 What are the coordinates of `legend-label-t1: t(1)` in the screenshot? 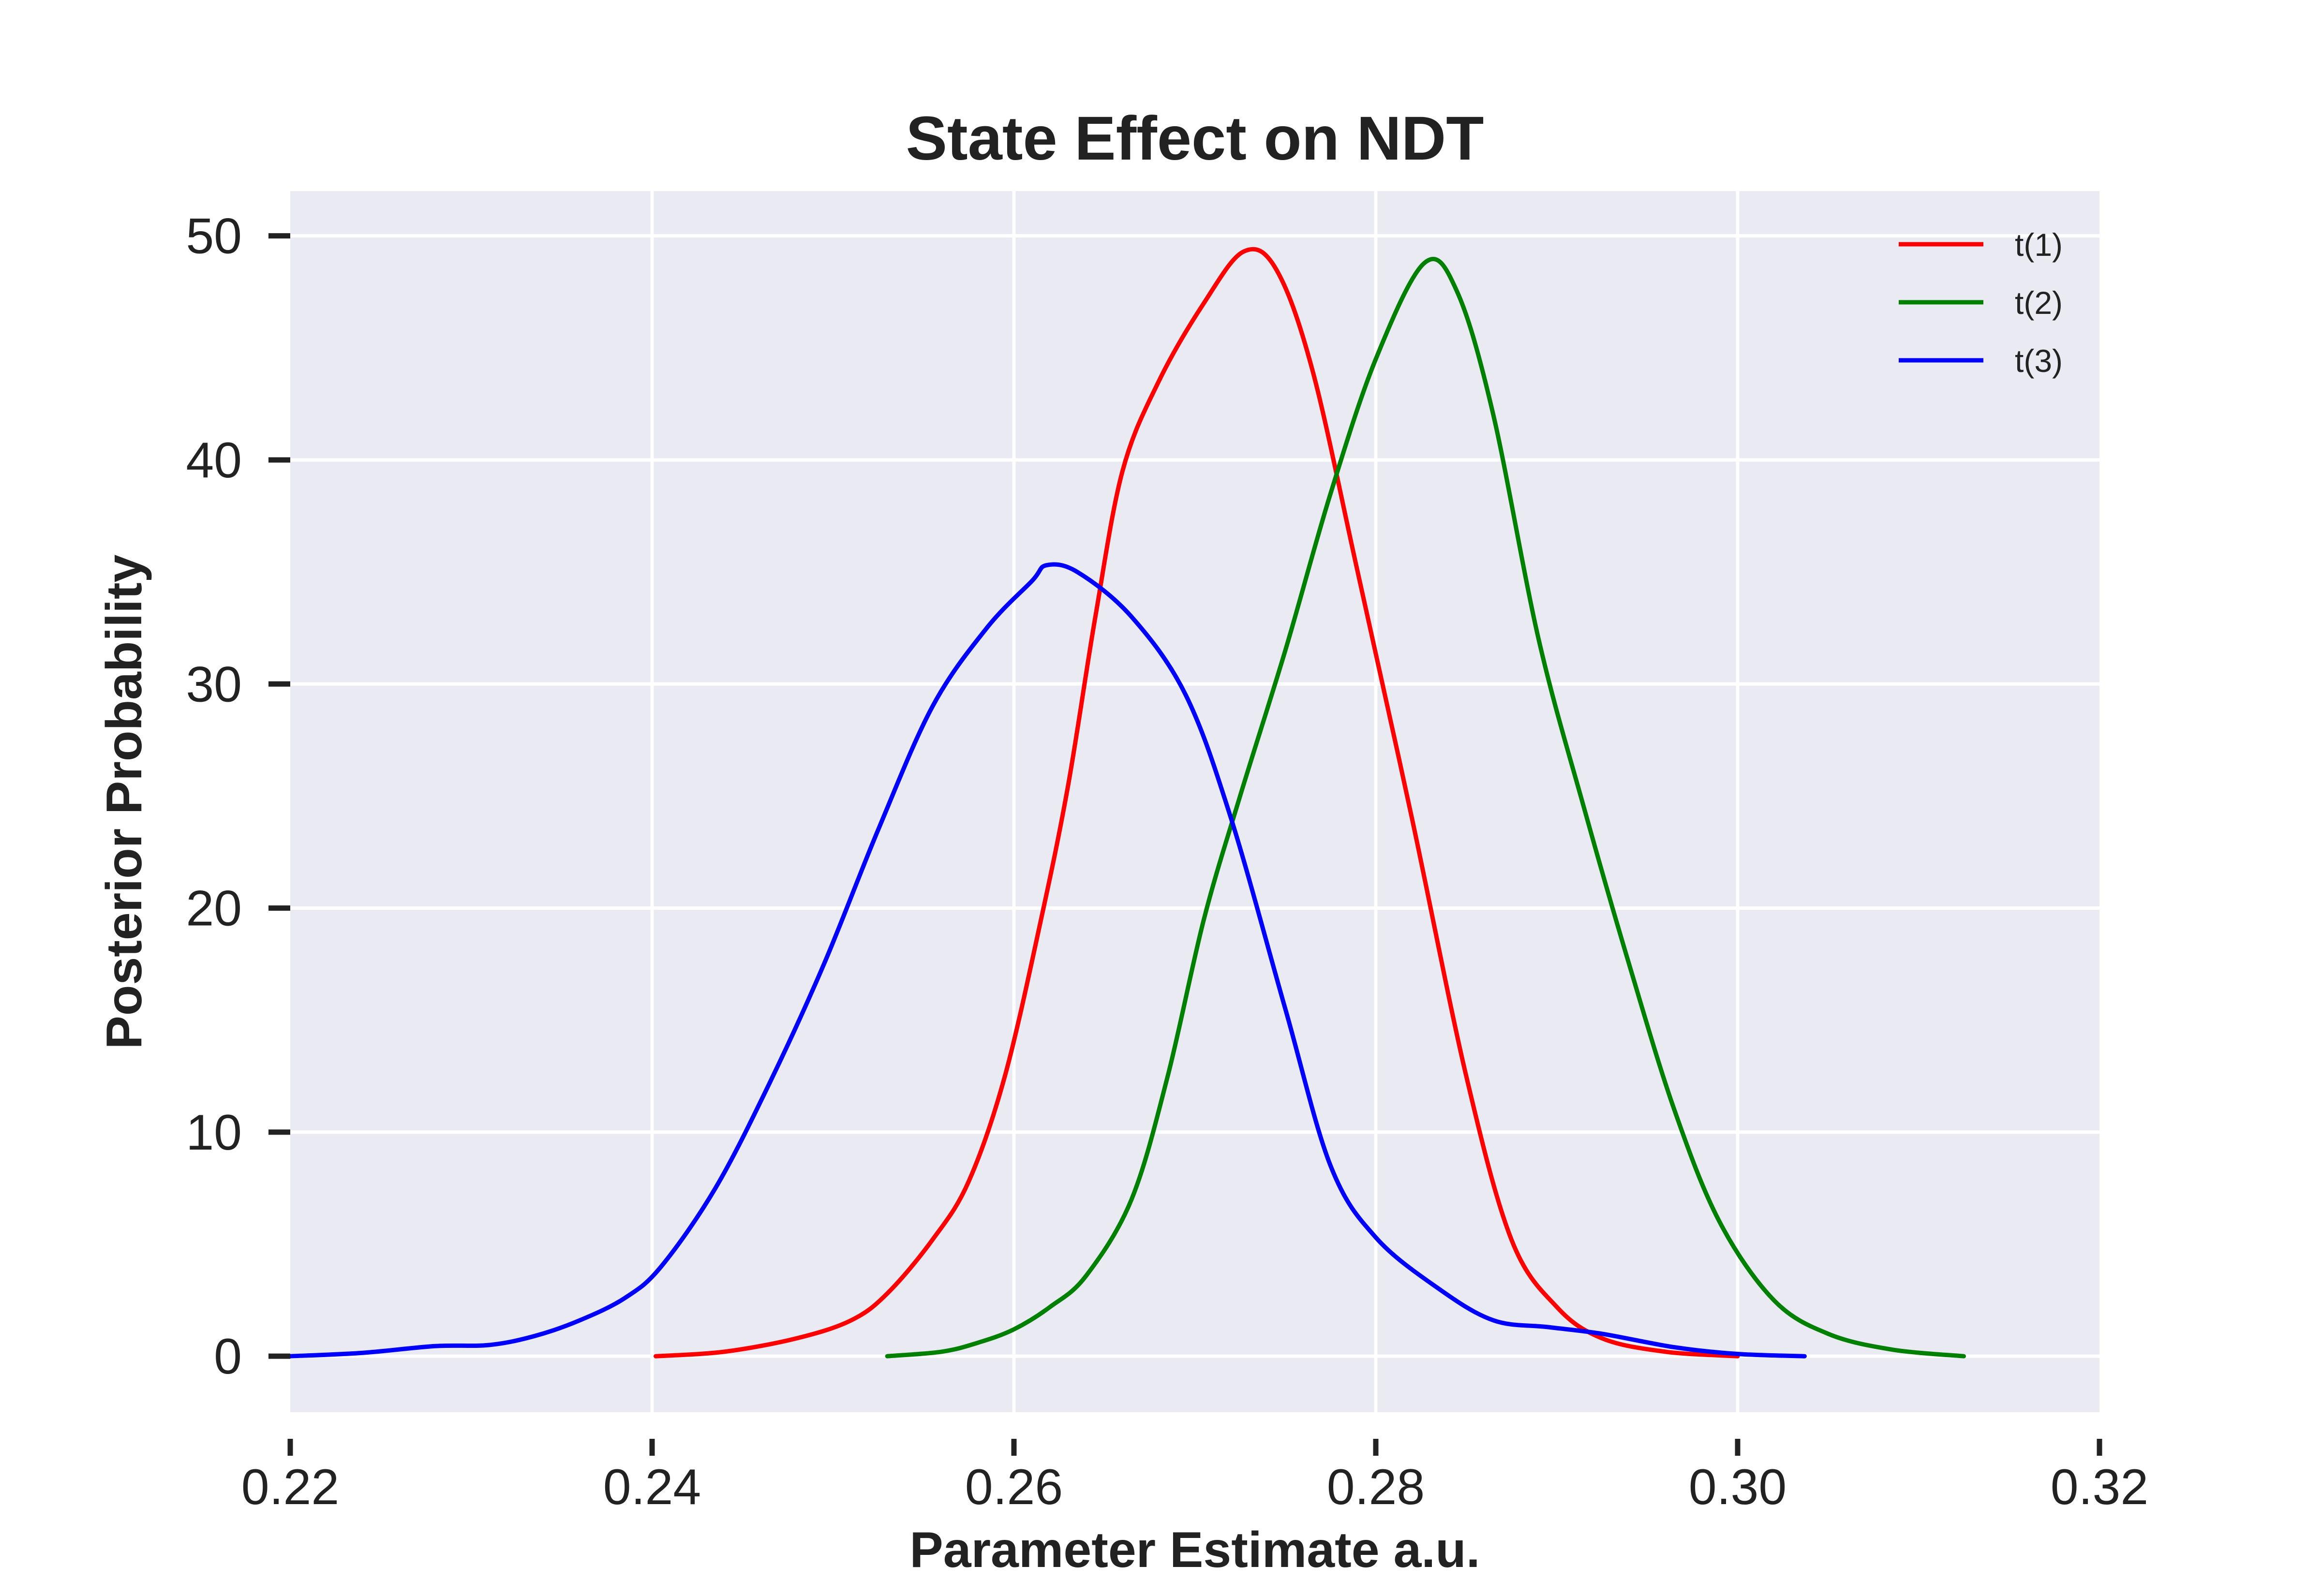 It's located at (2039, 245).